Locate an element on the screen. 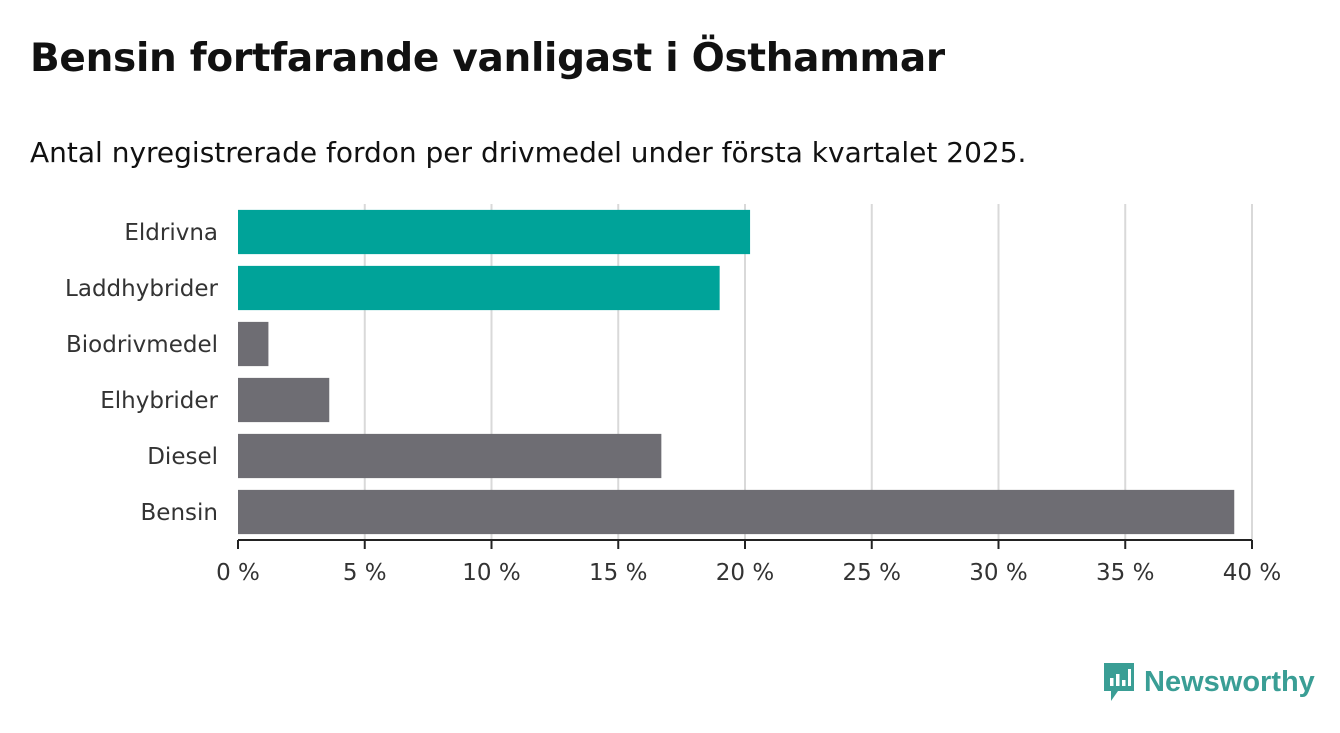  category-label: Biodrivmedel is located at coordinates (142, 345).